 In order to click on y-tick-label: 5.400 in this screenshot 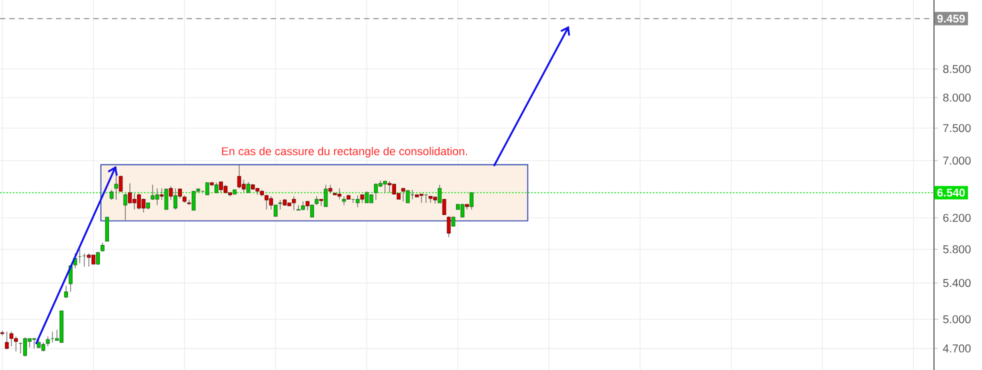, I will do `click(957, 282)`.